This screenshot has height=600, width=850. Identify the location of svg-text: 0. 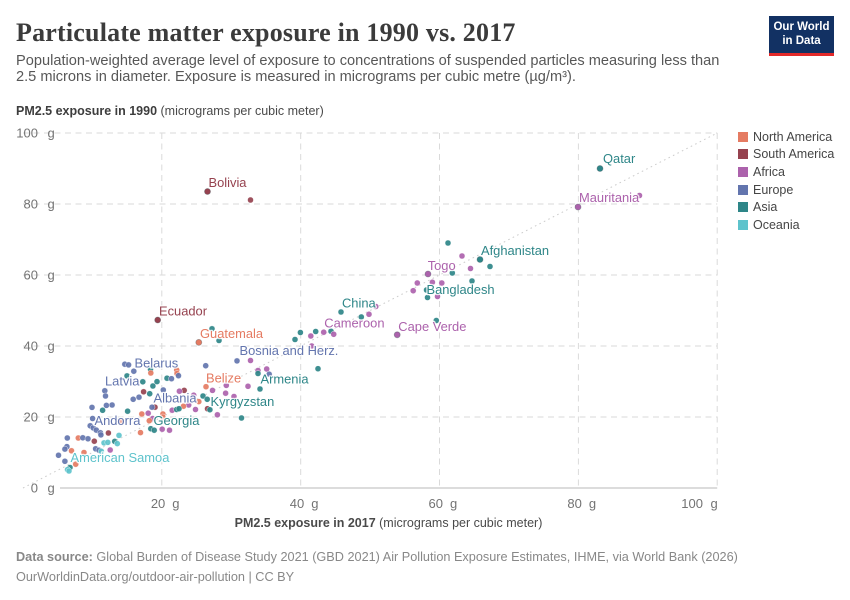
(34, 488).